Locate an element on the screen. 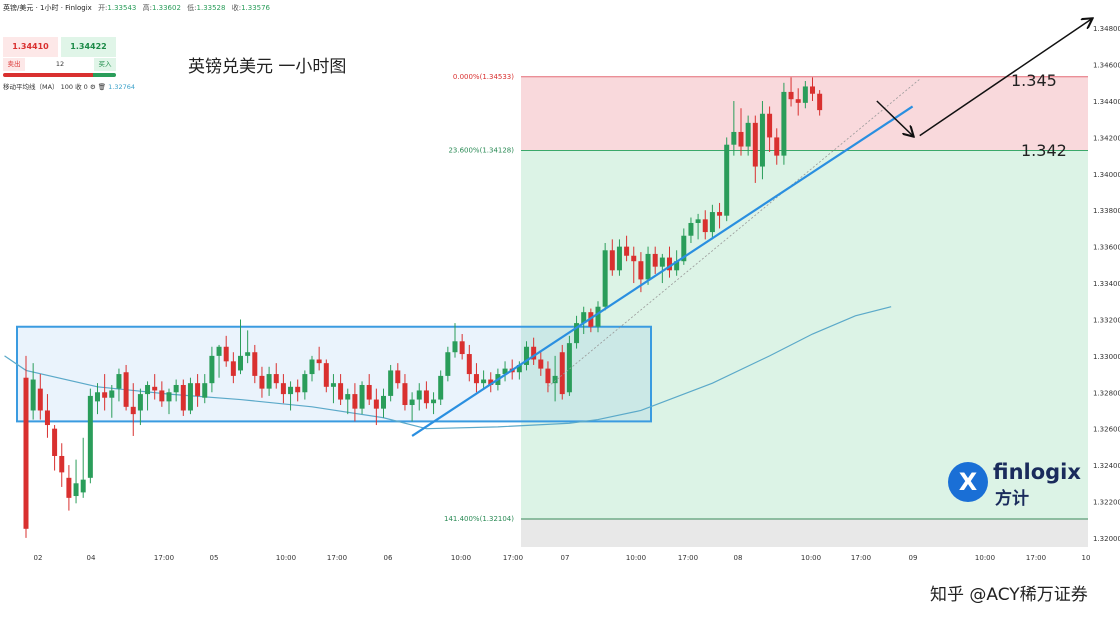  quantity-input: 12 is located at coordinates (60, 64).